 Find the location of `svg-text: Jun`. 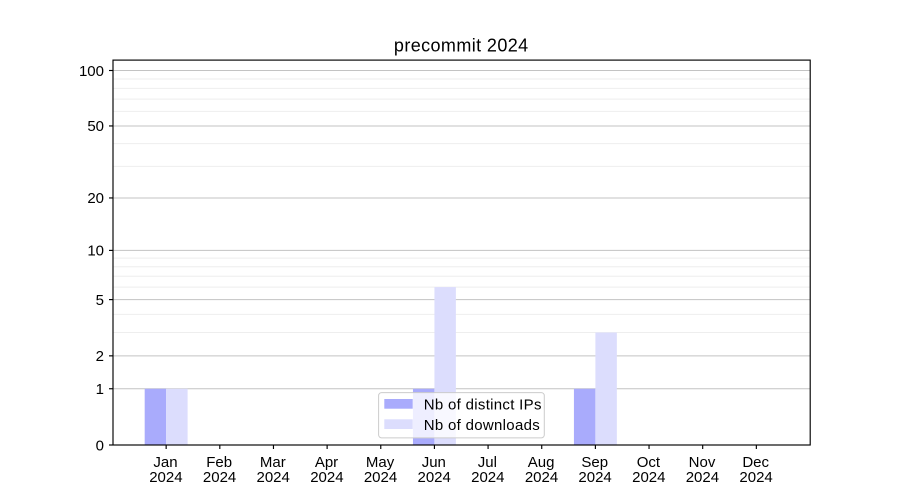

svg-text: Jun is located at coordinates (434, 462).